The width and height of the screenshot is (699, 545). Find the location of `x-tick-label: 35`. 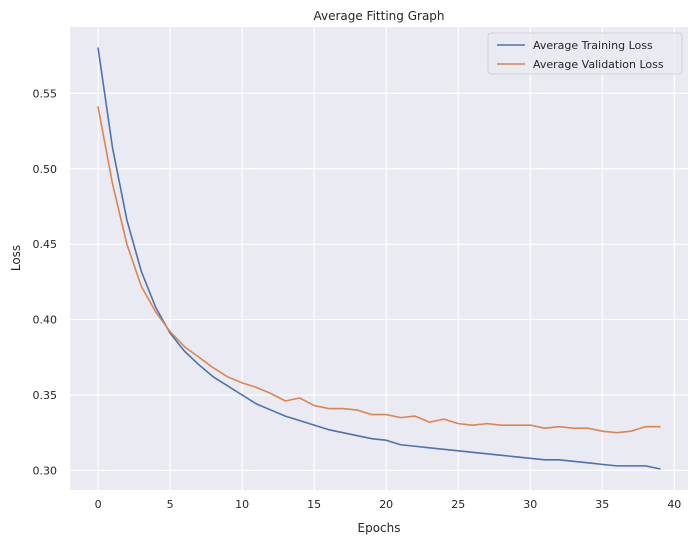

x-tick-label: 35 is located at coordinates (602, 504).